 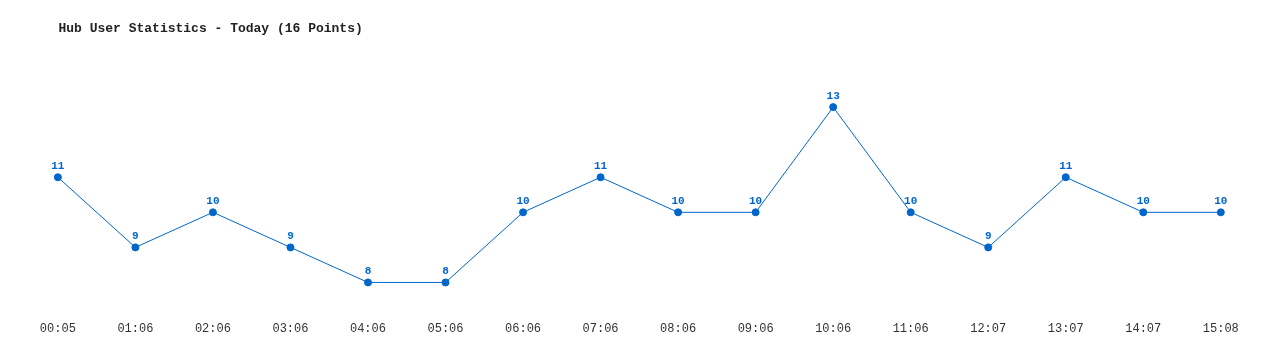 What do you see at coordinates (833, 328) in the screenshot?
I see `x-tick-label: 10:06` at bounding box center [833, 328].